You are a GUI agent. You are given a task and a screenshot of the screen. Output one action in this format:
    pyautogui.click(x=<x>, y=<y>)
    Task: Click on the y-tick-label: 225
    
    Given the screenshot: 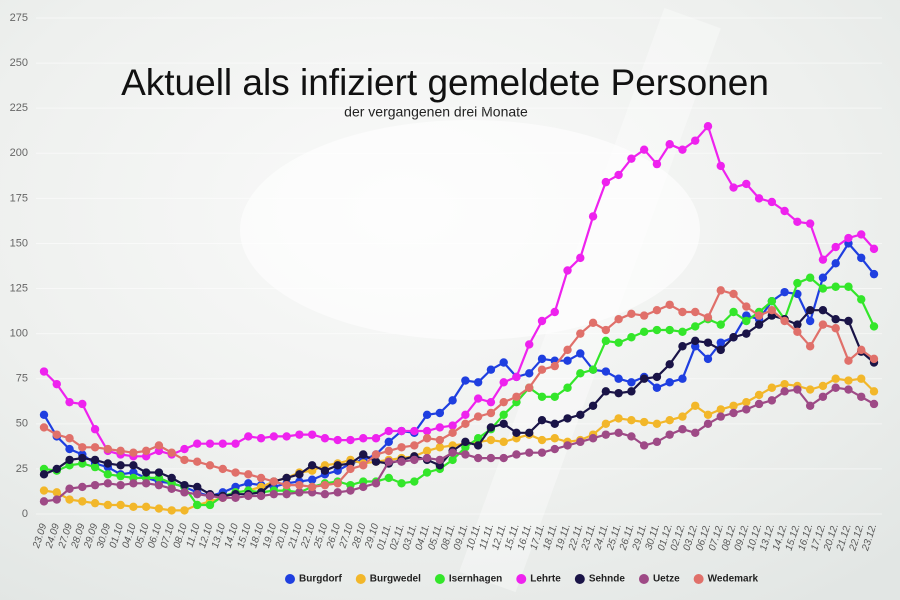 What is the action you would take?
    pyautogui.click(x=19, y=108)
    